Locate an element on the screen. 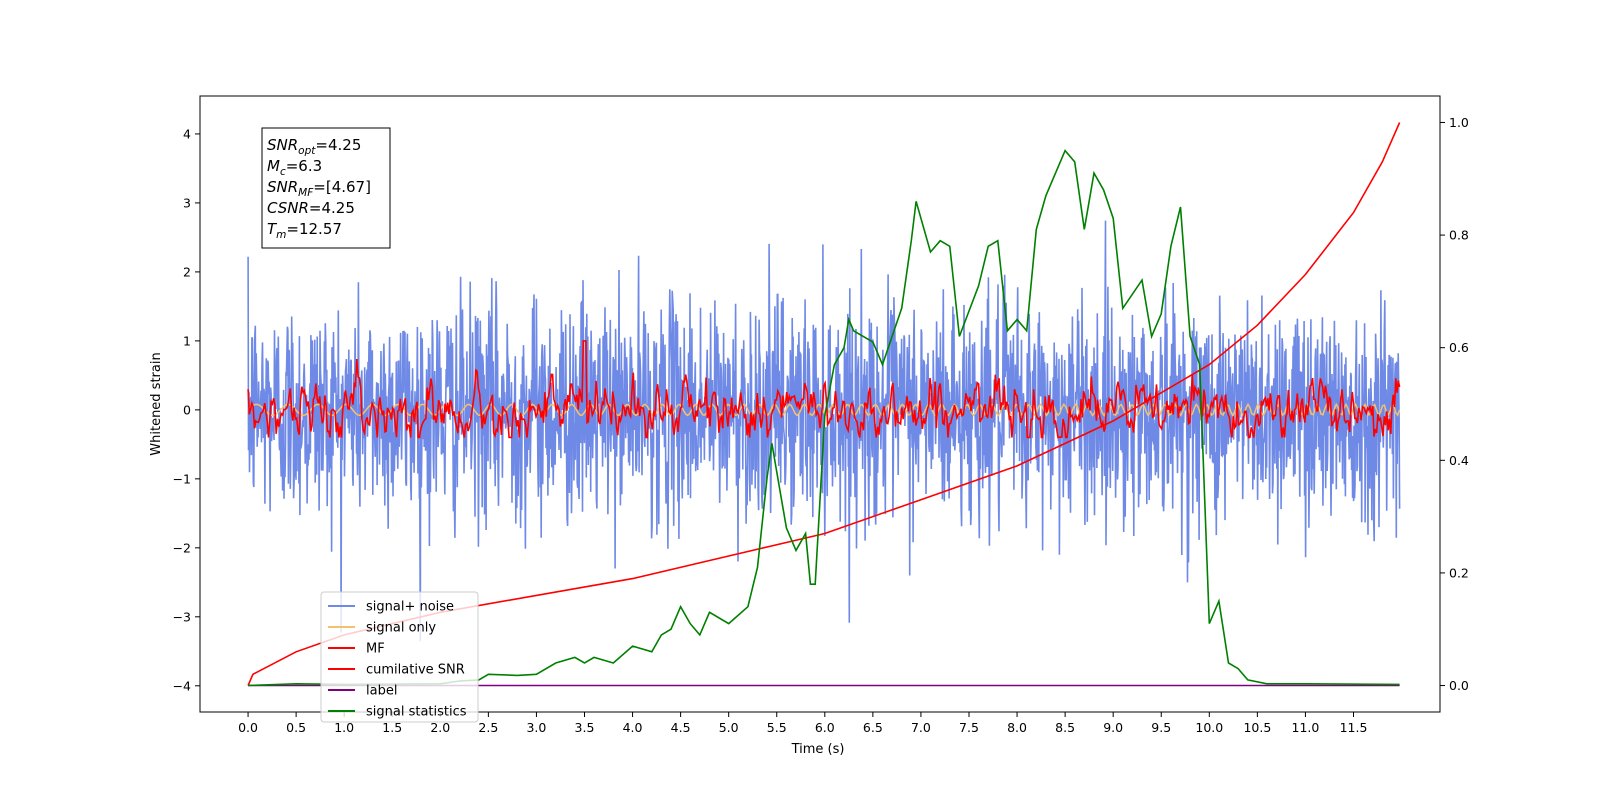 The width and height of the screenshot is (1600, 800). y-axis-right: 1.0 0.8 0.6 0.4 0.2 0.0 is located at coordinates (1454, 404).